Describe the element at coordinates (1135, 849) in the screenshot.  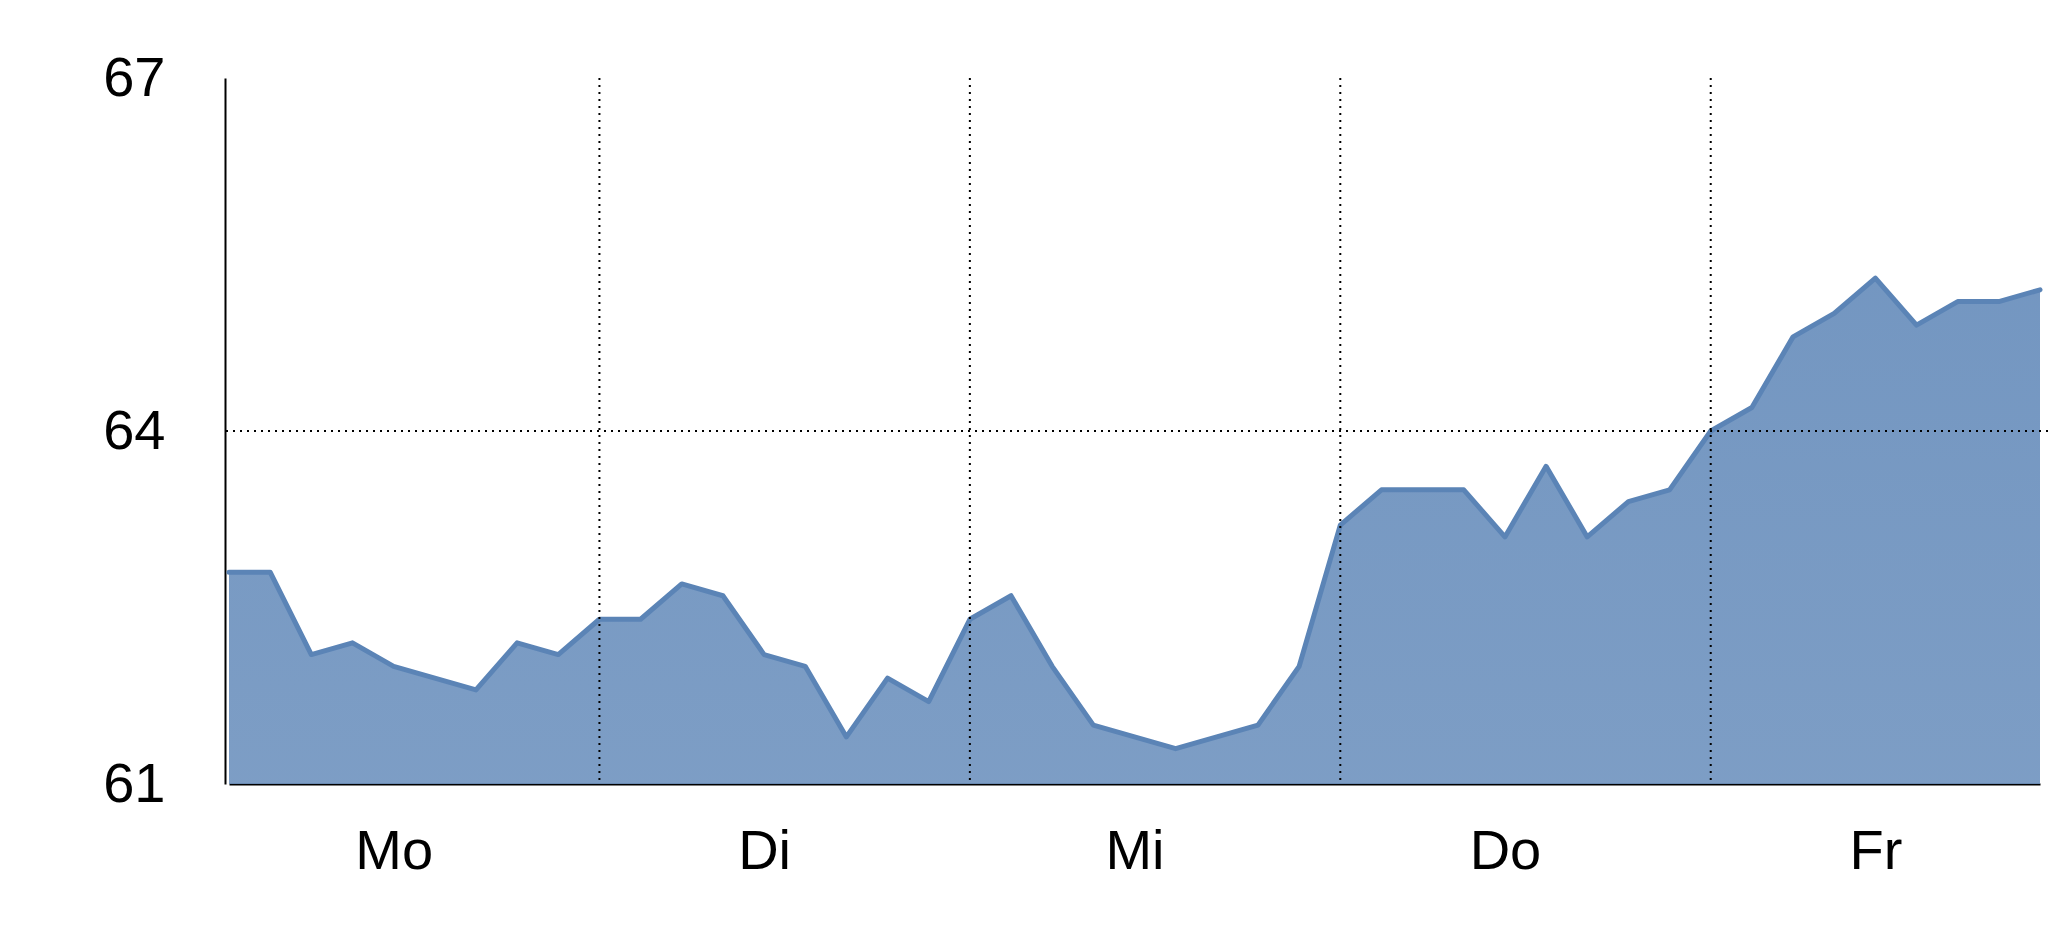
I see `x-tick-label: Mi` at that location.